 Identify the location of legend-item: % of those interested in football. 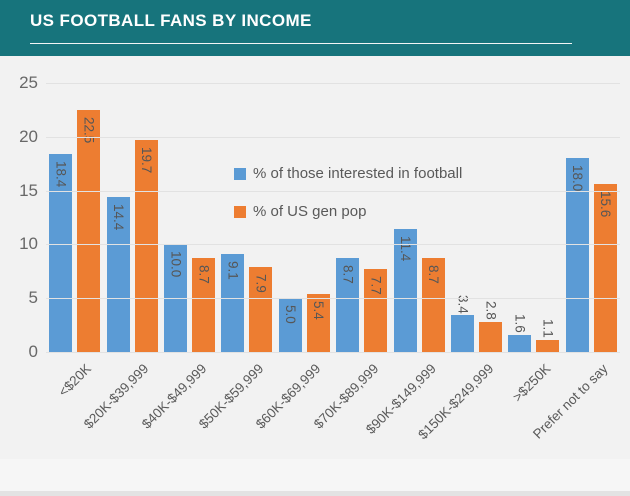
(348, 173).